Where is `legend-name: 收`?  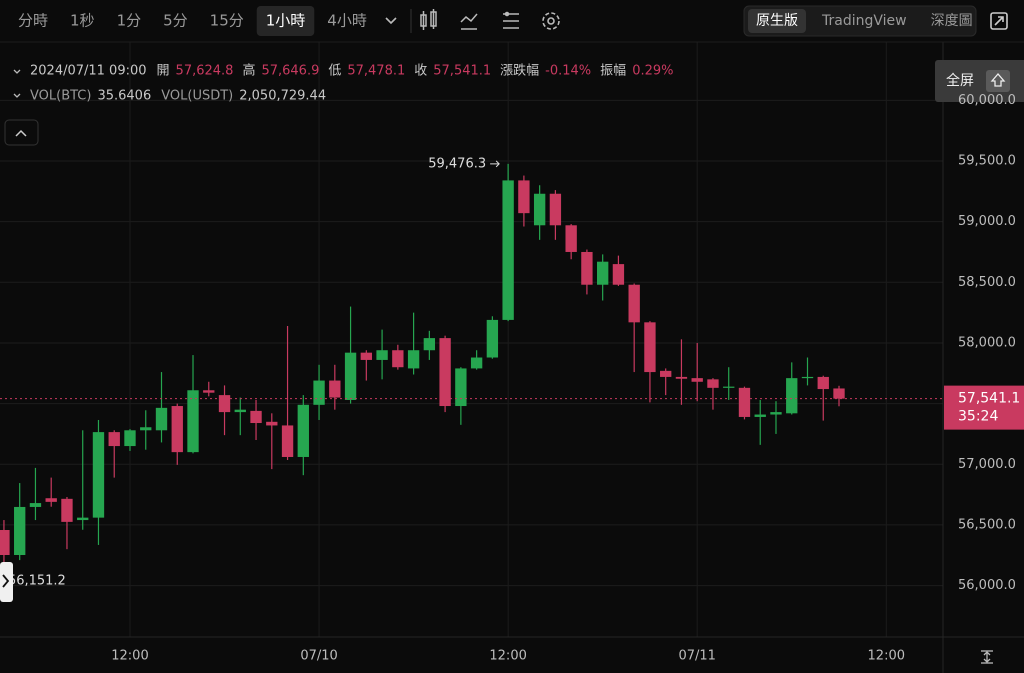
legend-name: 收 is located at coordinates (420, 71).